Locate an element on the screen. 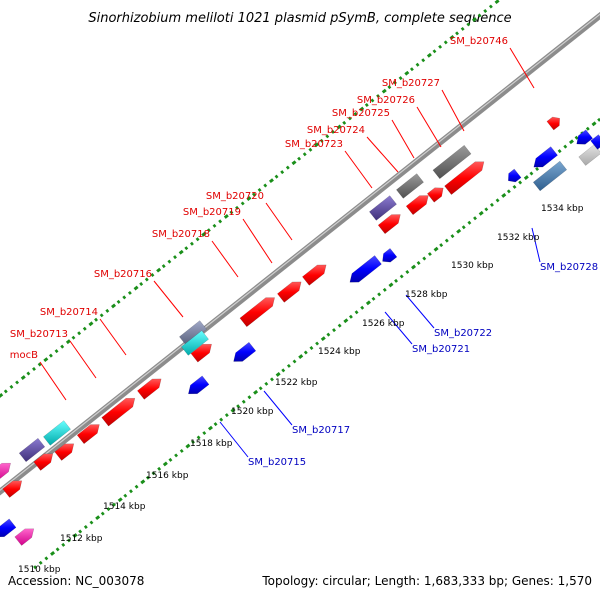  kbp-tick-label: 1520 kbp is located at coordinates (252, 412).